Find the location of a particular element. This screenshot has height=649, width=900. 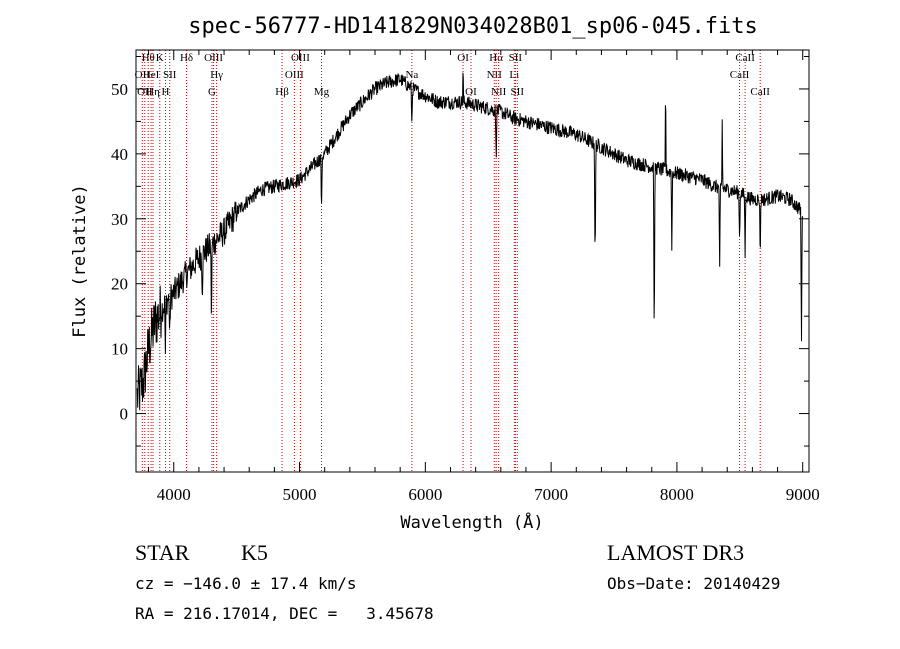

line-marker-label-26: CaII is located at coordinates (745, 58).